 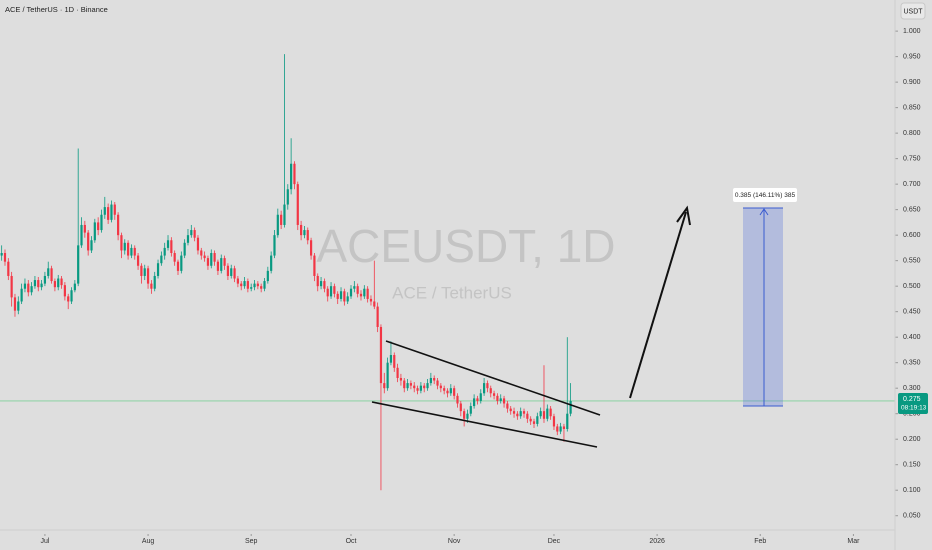 I want to click on y-tick-label: 0.250, so click(x=912, y=414).